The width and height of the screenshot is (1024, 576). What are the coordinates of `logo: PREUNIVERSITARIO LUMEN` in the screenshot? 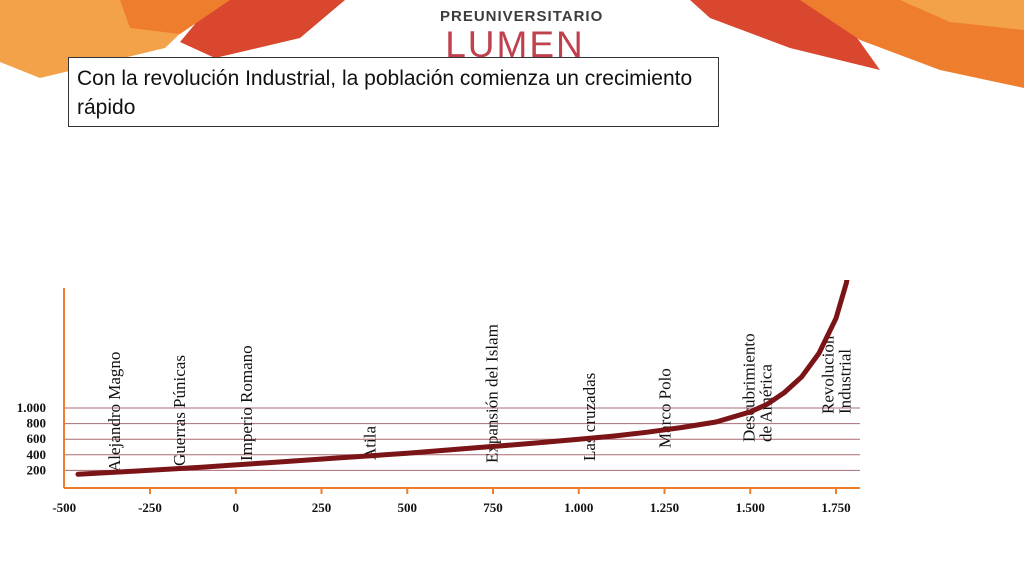 It's located at (522, 36).